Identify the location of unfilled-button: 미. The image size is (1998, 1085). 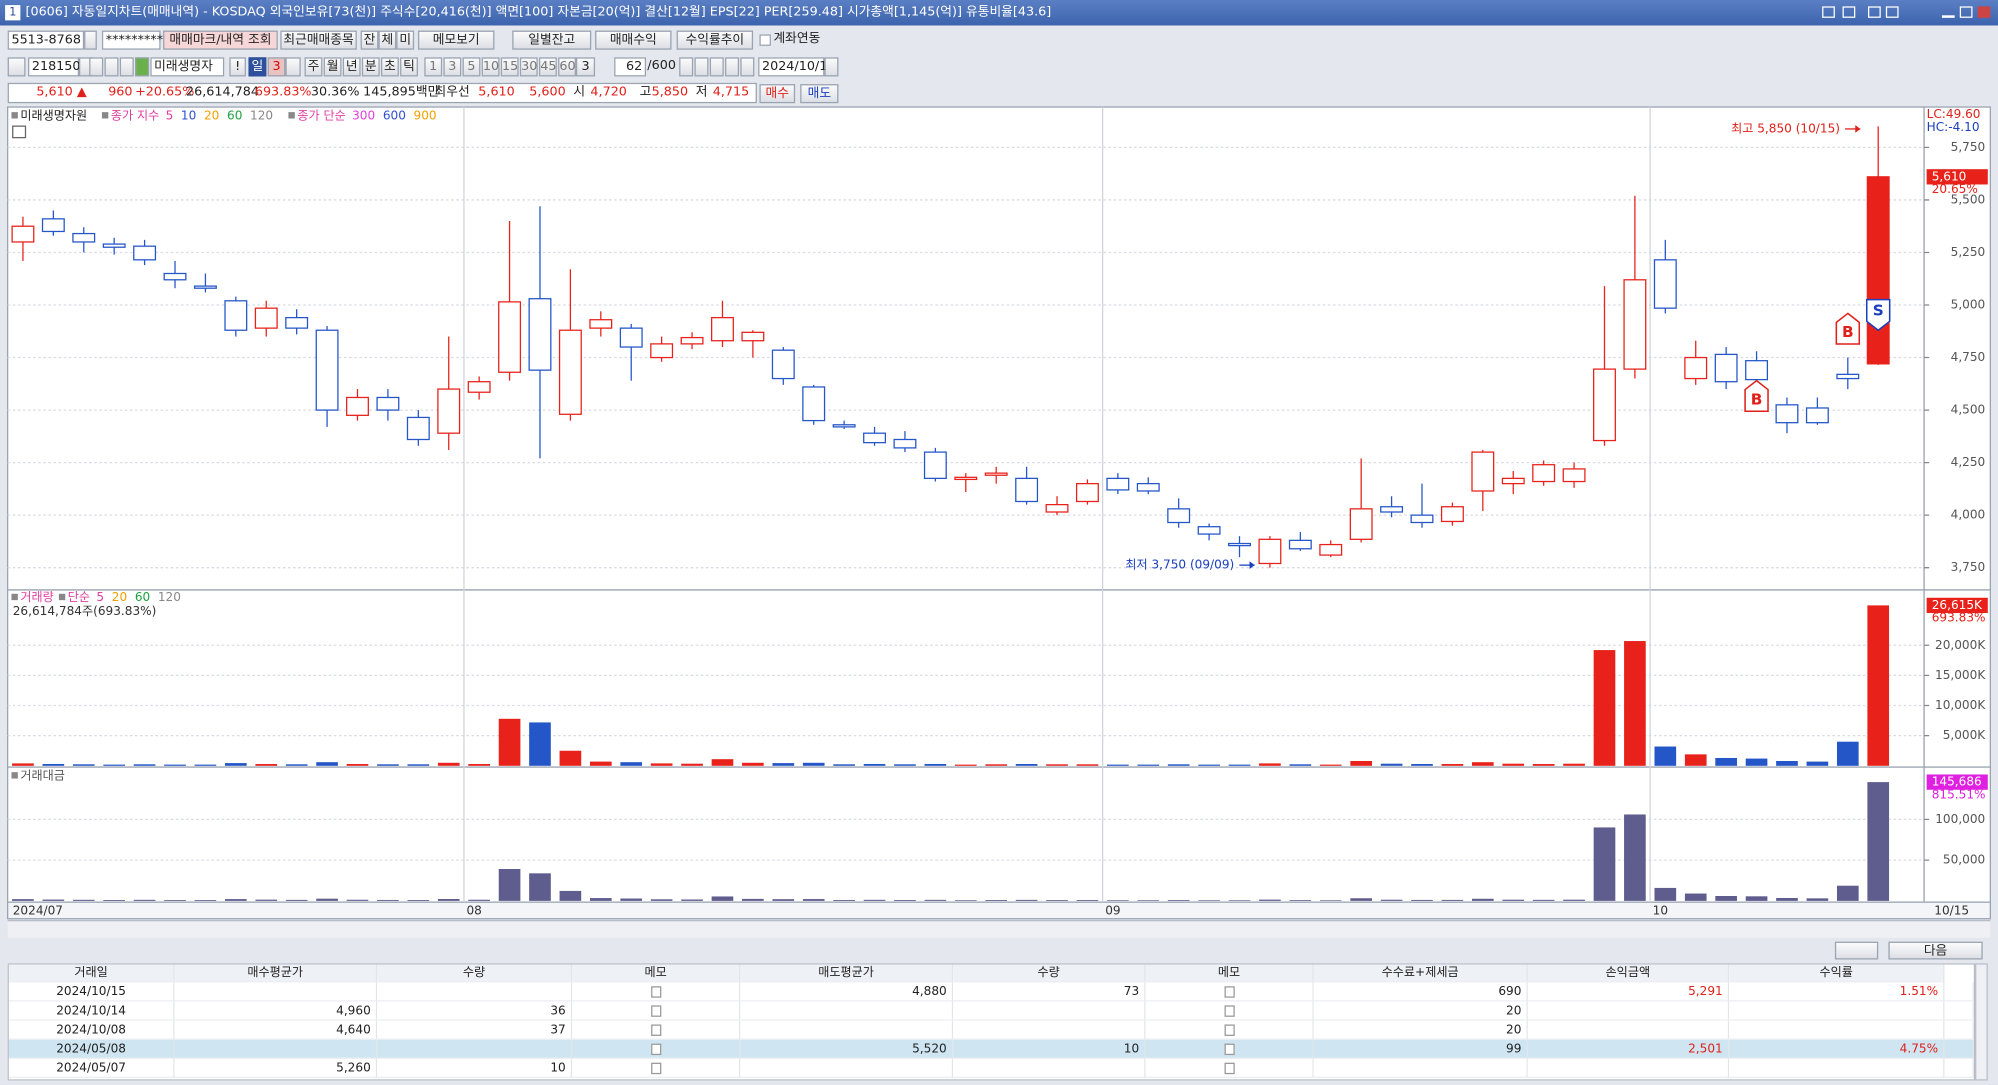
(405, 40).